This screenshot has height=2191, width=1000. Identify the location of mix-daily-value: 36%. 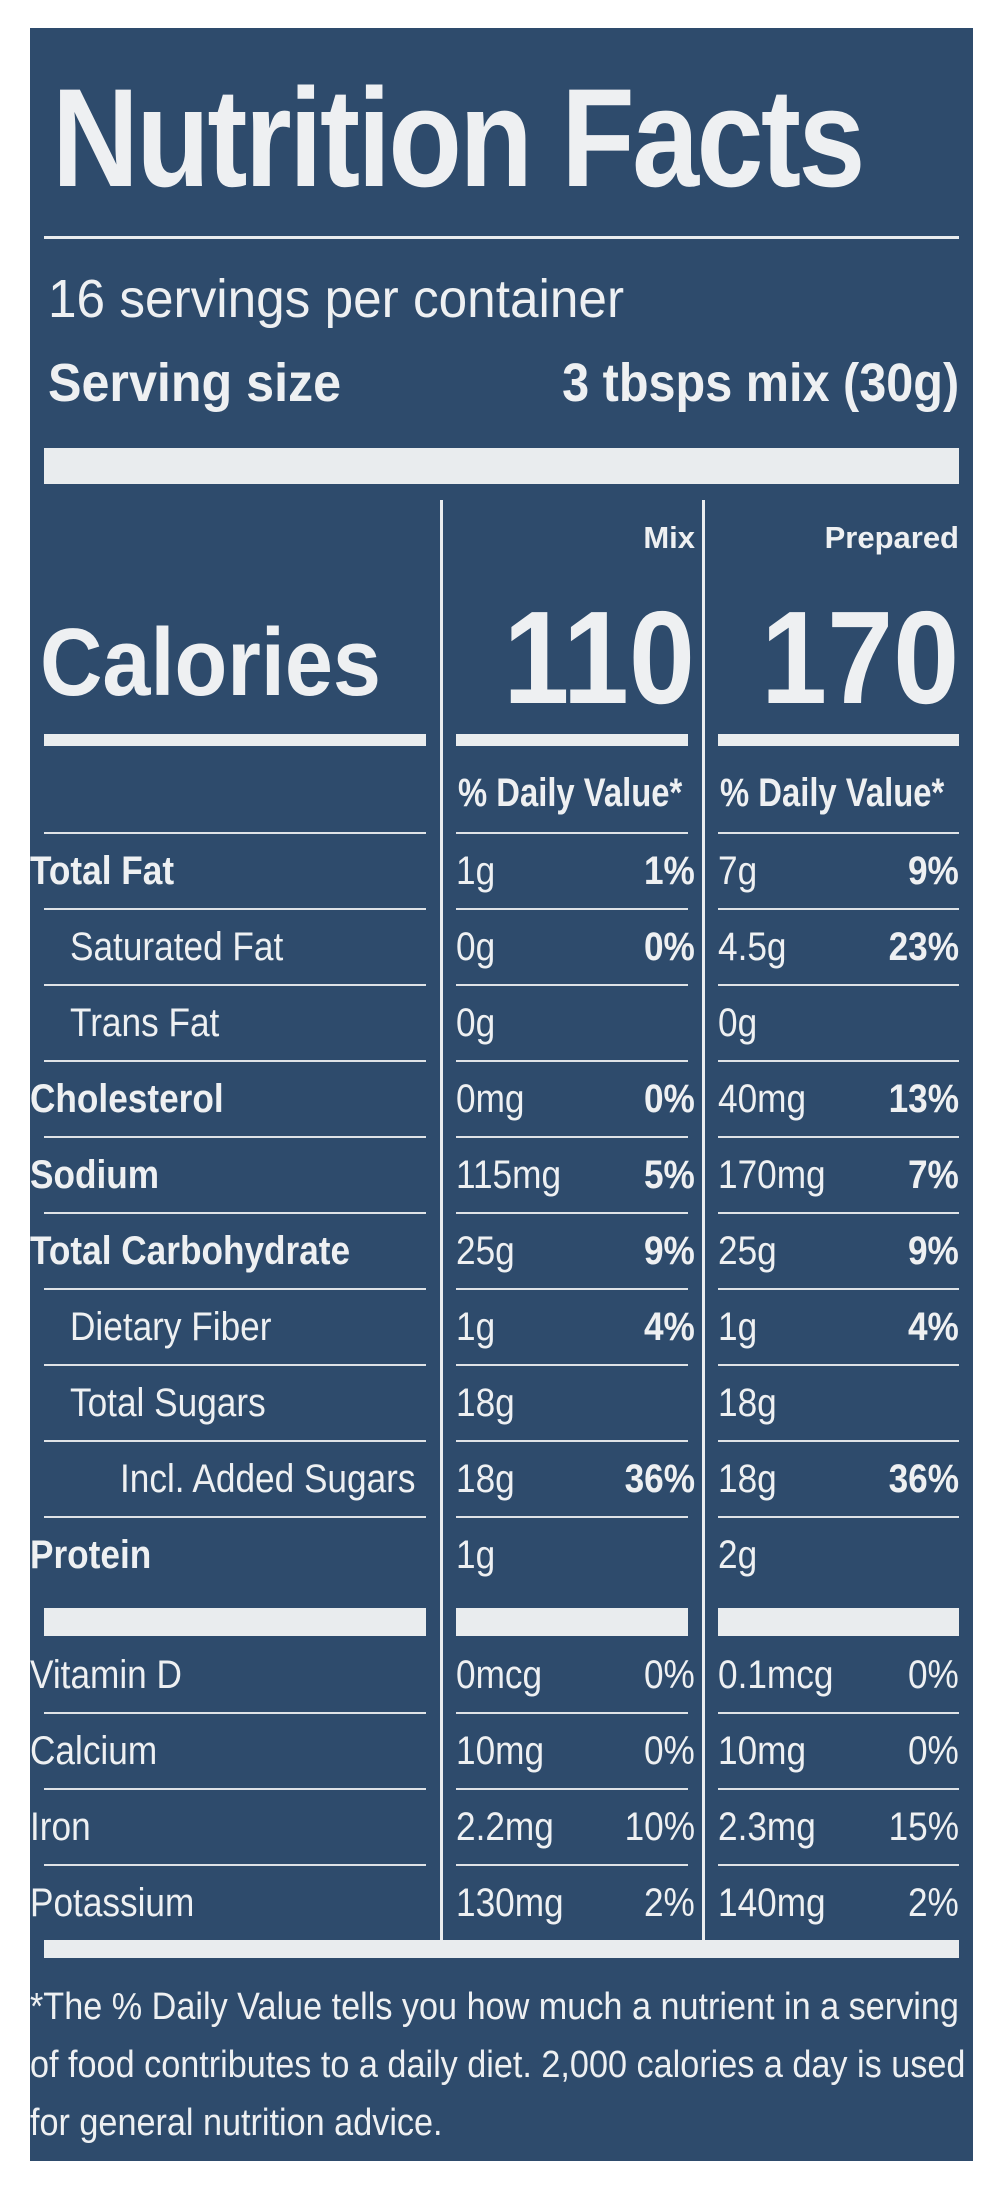
(659, 1479).